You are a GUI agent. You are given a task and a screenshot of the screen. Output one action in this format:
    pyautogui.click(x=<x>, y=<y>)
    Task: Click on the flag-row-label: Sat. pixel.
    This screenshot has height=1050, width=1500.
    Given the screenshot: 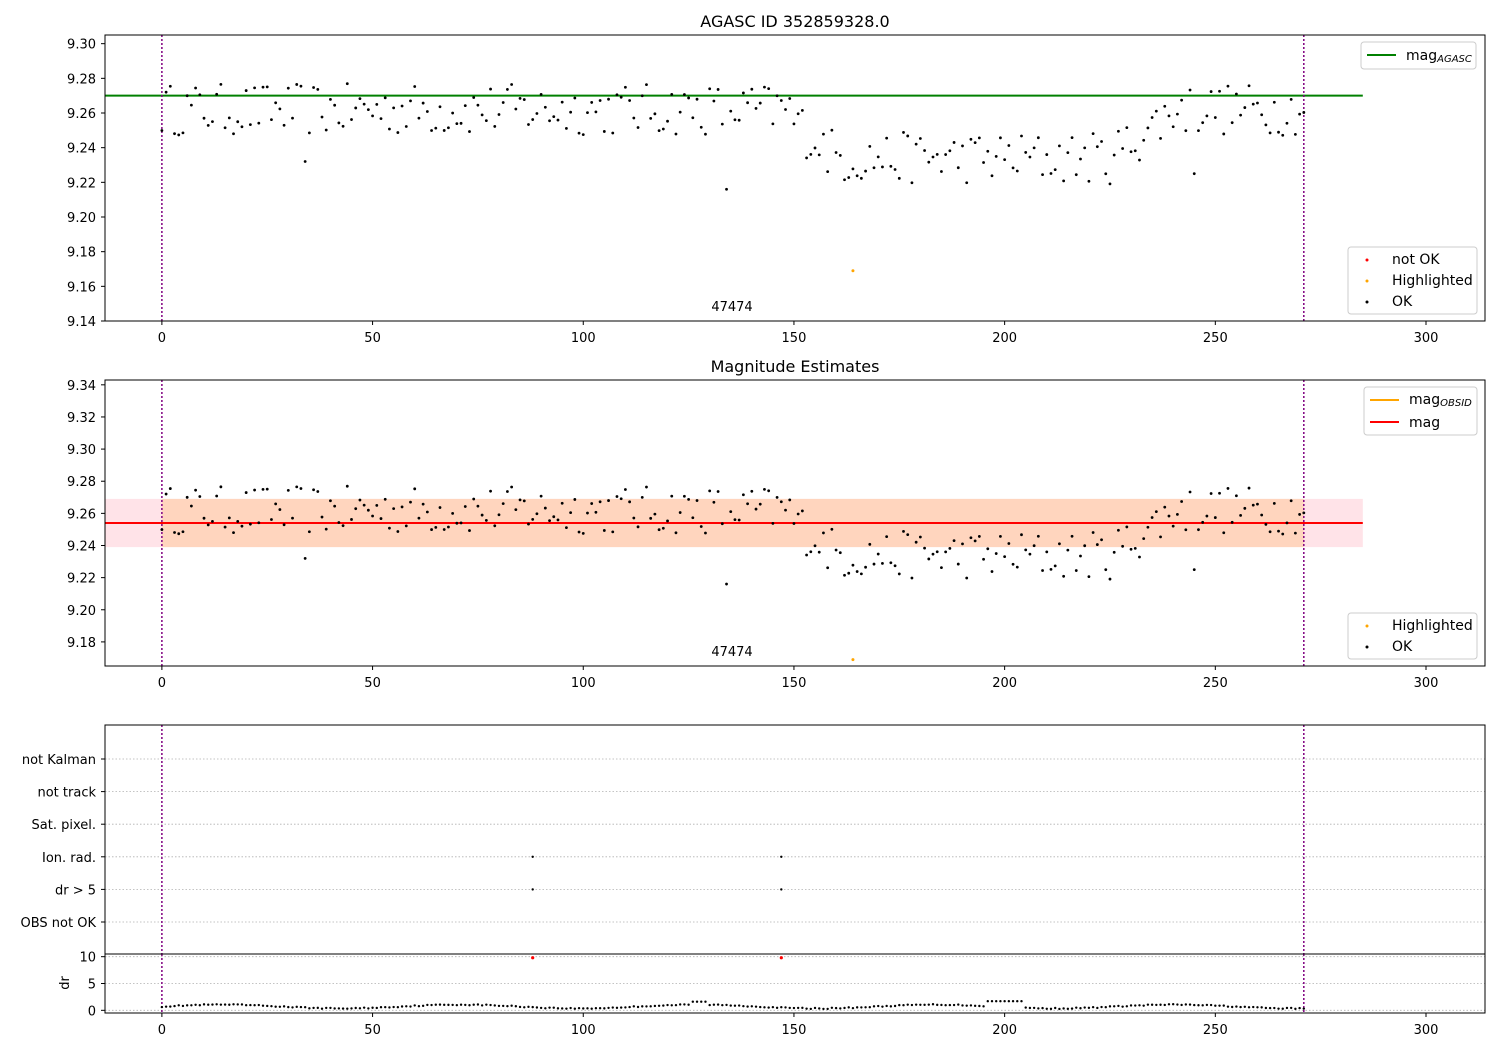 What is the action you would take?
    pyautogui.click(x=64, y=825)
    